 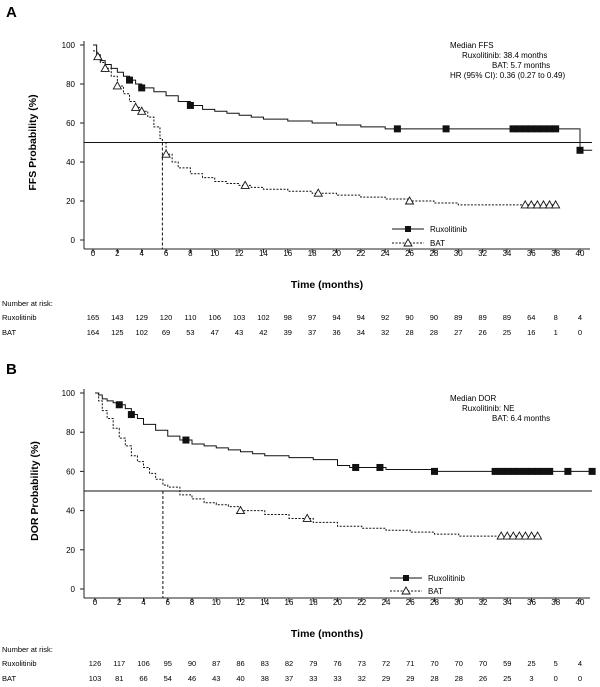 I want to click on annotation-line: Ruxolitinib: 38.4 months, so click(x=504, y=55).